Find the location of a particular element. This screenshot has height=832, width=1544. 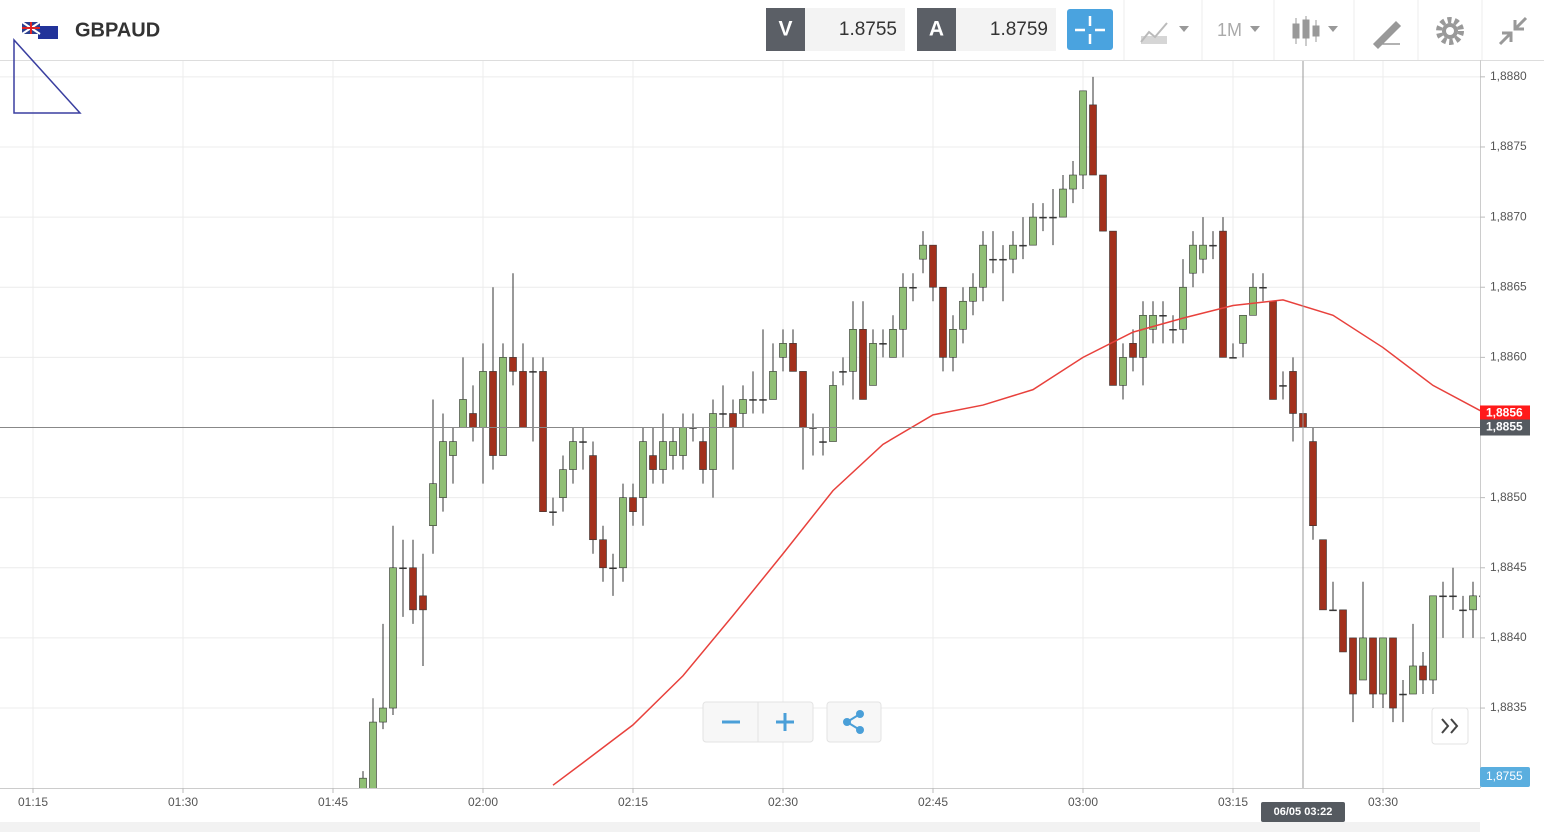

y-tick-label: 1,8865 is located at coordinates (1508, 286).